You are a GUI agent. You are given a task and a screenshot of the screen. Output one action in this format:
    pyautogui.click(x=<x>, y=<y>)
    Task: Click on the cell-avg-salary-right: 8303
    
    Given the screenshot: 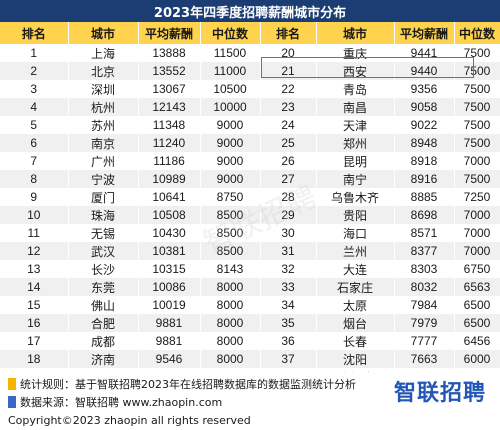 What is the action you would take?
    pyautogui.click(x=424, y=269)
    